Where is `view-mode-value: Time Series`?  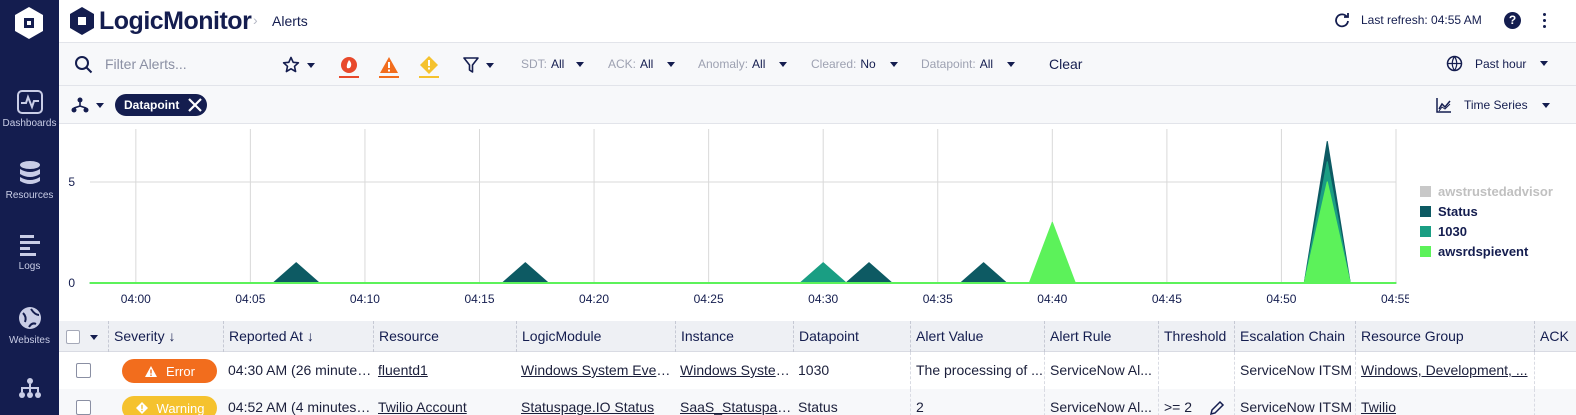
view-mode-value: Time Series is located at coordinates (1496, 105).